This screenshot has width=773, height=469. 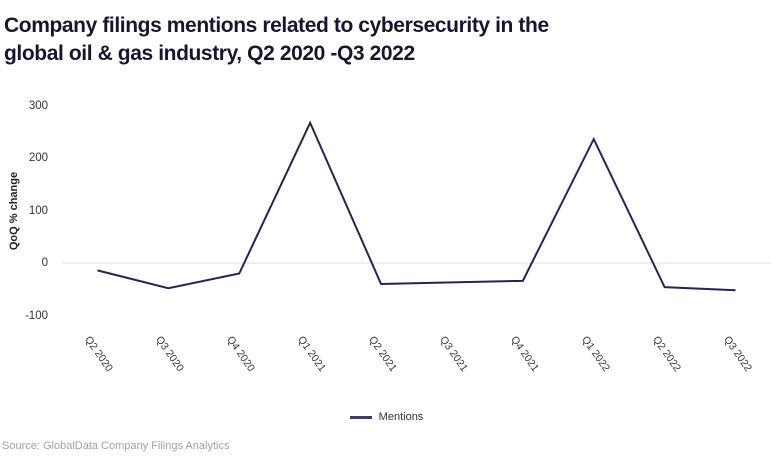 I want to click on y-tick-label: 300, so click(x=38, y=105).